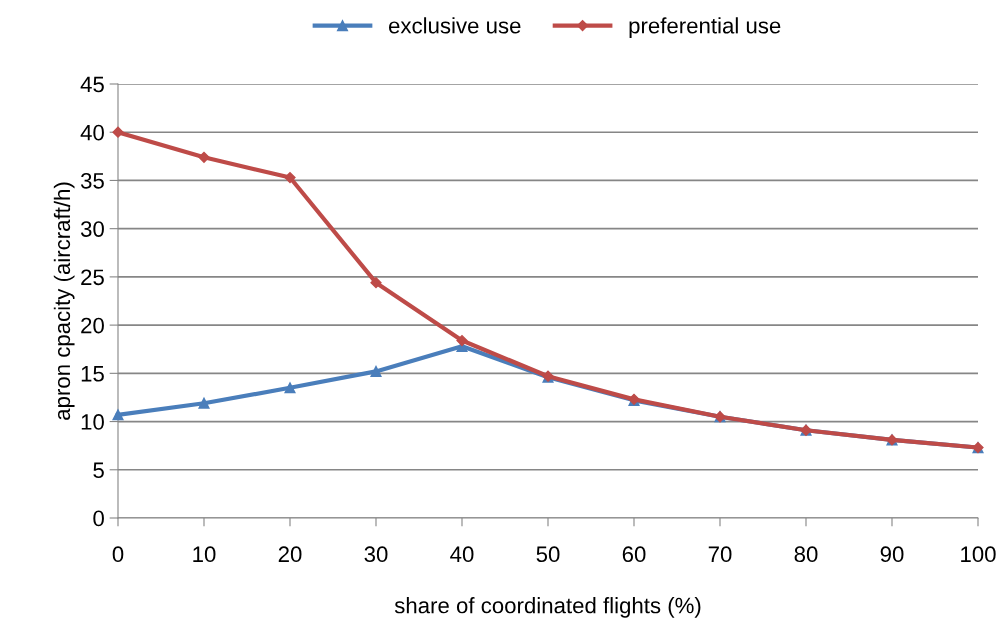 The height and width of the screenshot is (638, 1004). Describe the element at coordinates (64, 301) in the screenshot. I see `y-axis-title: apron cpacity (aircraft/h)` at that location.